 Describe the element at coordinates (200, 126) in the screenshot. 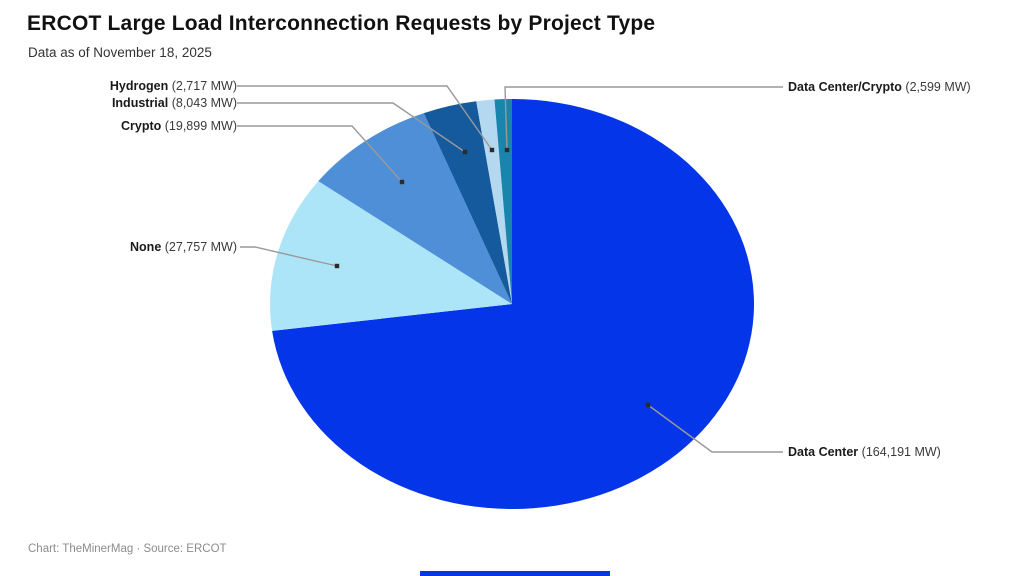

I see `slice-value: (19,899 MW)` at that location.